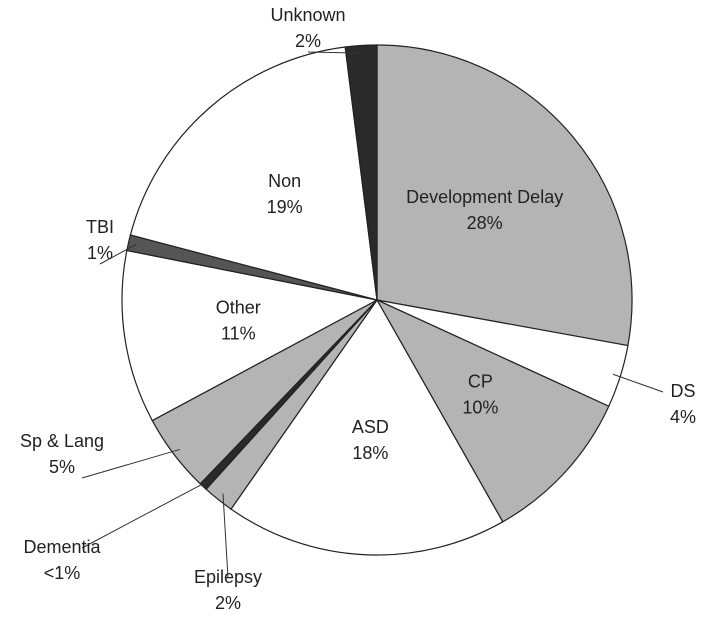  Describe the element at coordinates (683, 417) in the screenshot. I see `slice-value-label: 4%` at that location.